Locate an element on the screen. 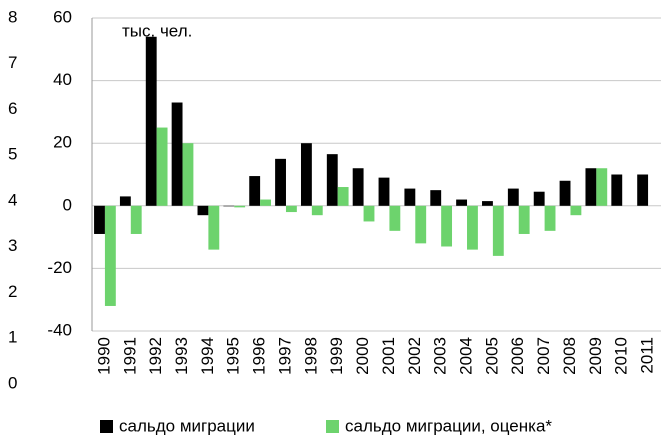  y2-tick-label: 1 is located at coordinates (12, 337).